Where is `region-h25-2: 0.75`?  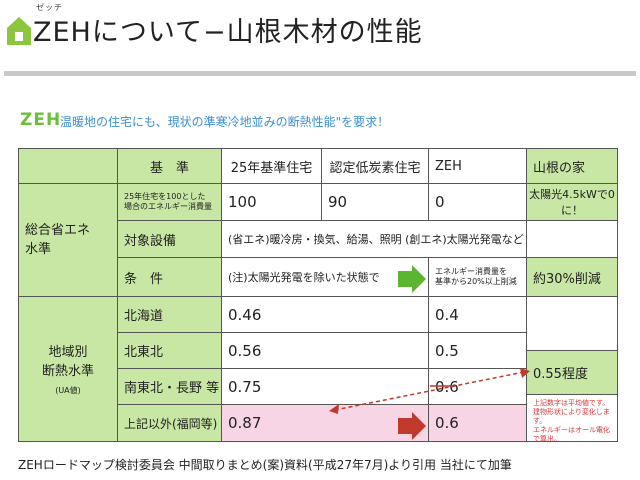 region-h25-2: 0.75 is located at coordinates (325, 386).